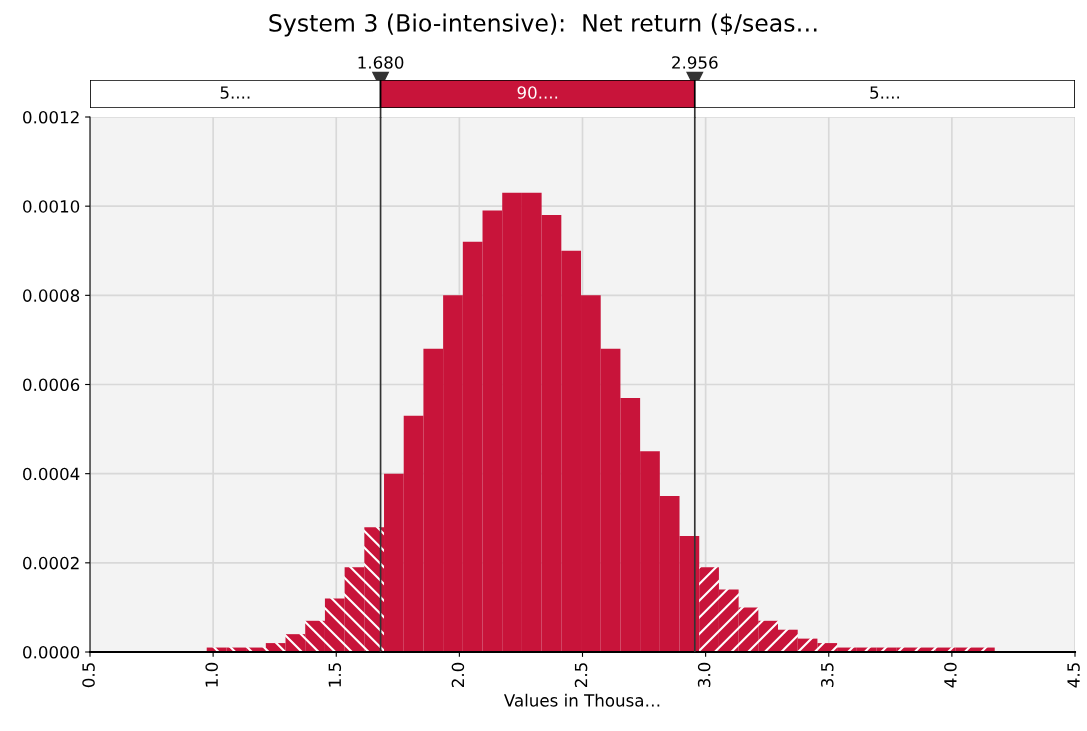 The height and width of the screenshot is (731, 1087). What do you see at coordinates (335, 675) in the screenshot?
I see `x-tick-label: 1.5` at bounding box center [335, 675].